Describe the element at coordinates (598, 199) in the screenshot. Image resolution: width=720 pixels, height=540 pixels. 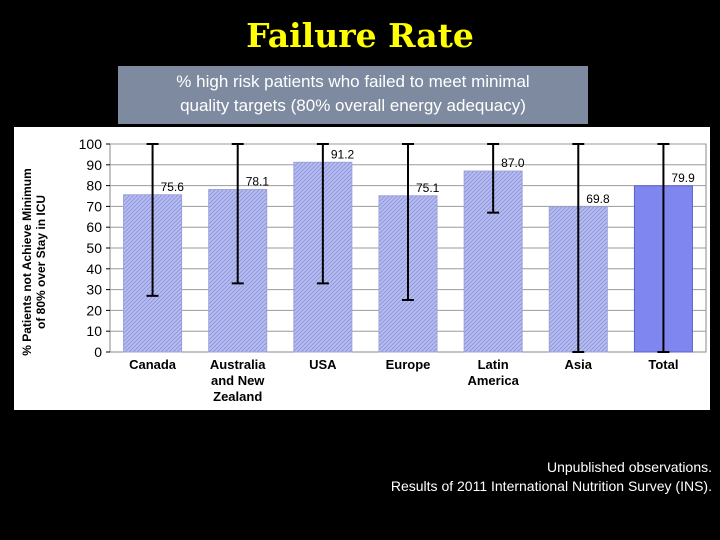
I see `data-label: 69.8` at that location.